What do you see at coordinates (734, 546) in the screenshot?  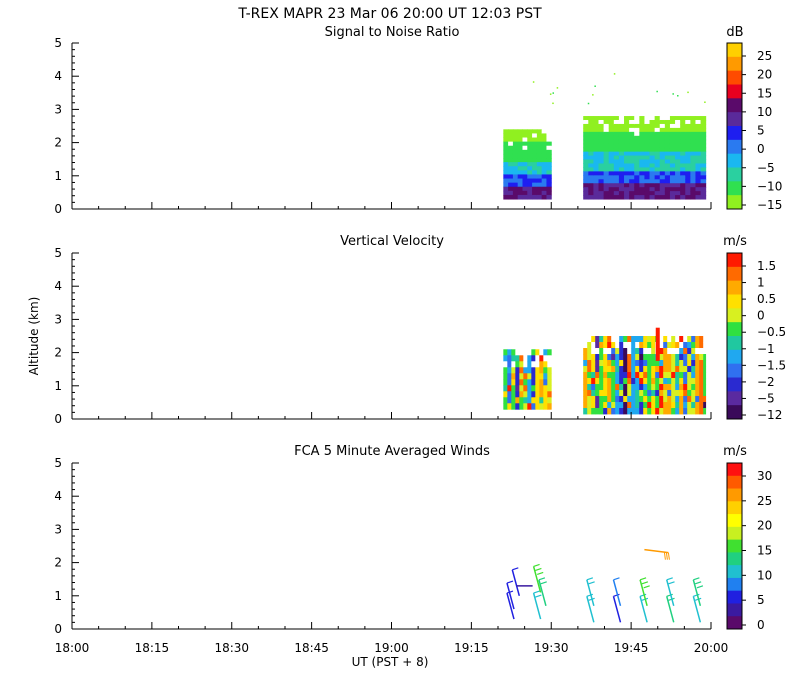 I see `colorbar-frame` at bounding box center [734, 546].